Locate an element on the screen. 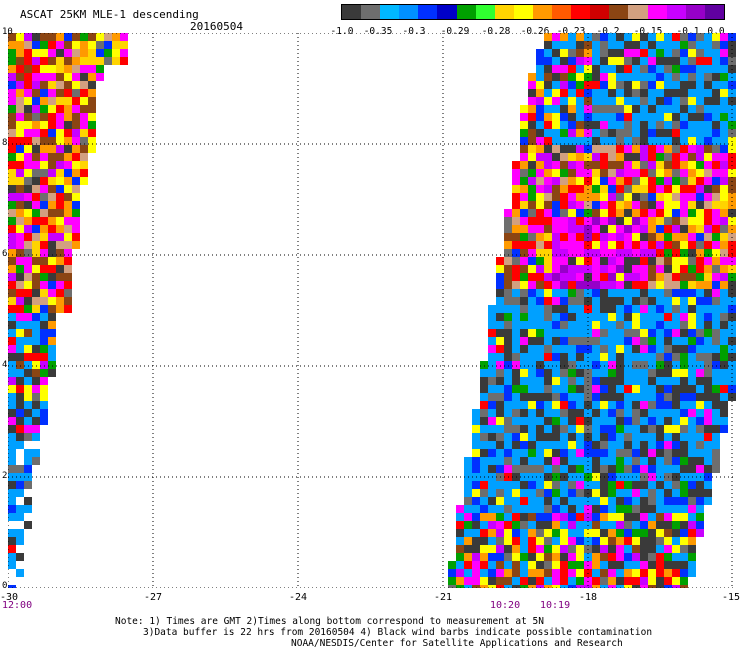  y-tick-4: 4 is located at coordinates (5, 365).